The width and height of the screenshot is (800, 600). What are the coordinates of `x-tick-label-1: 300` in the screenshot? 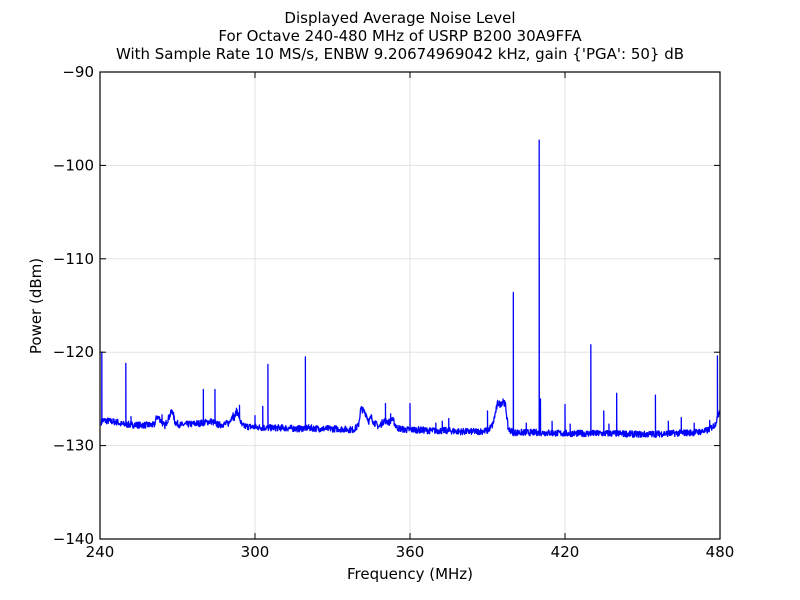 It's located at (255, 552).